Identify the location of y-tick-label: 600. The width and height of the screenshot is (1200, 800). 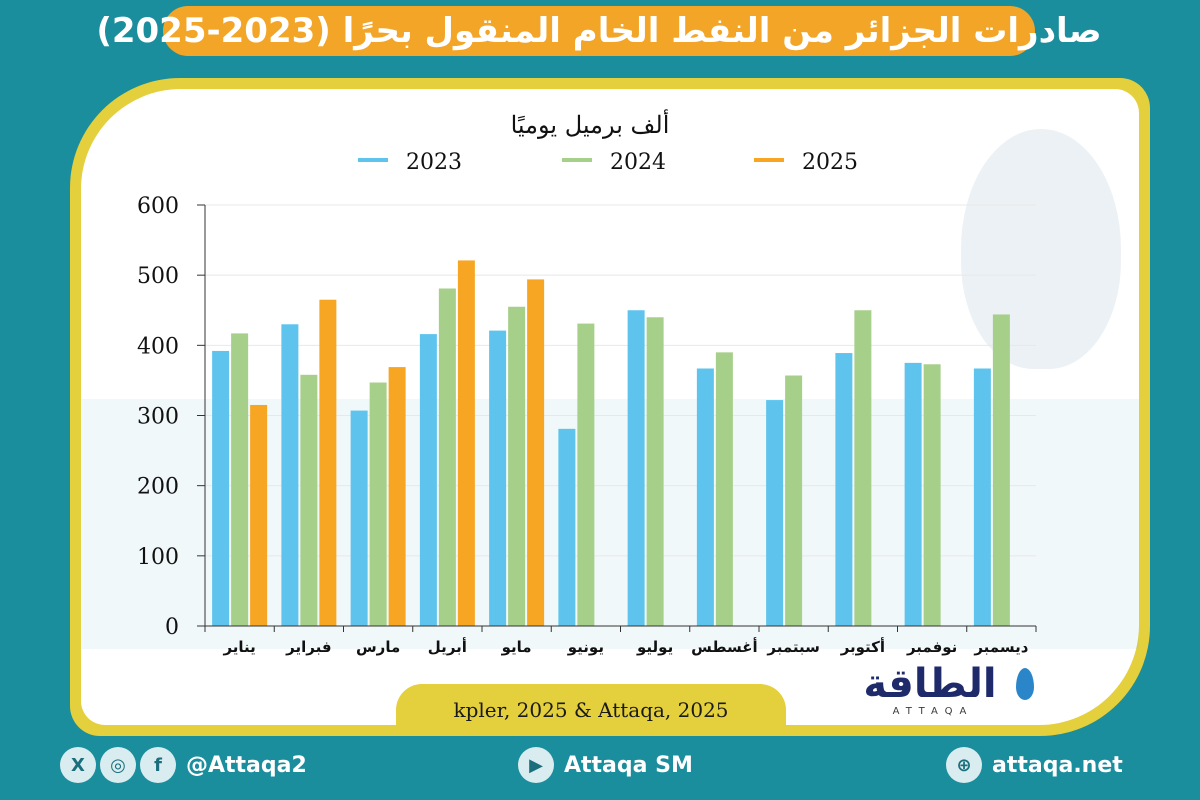
(158, 206).